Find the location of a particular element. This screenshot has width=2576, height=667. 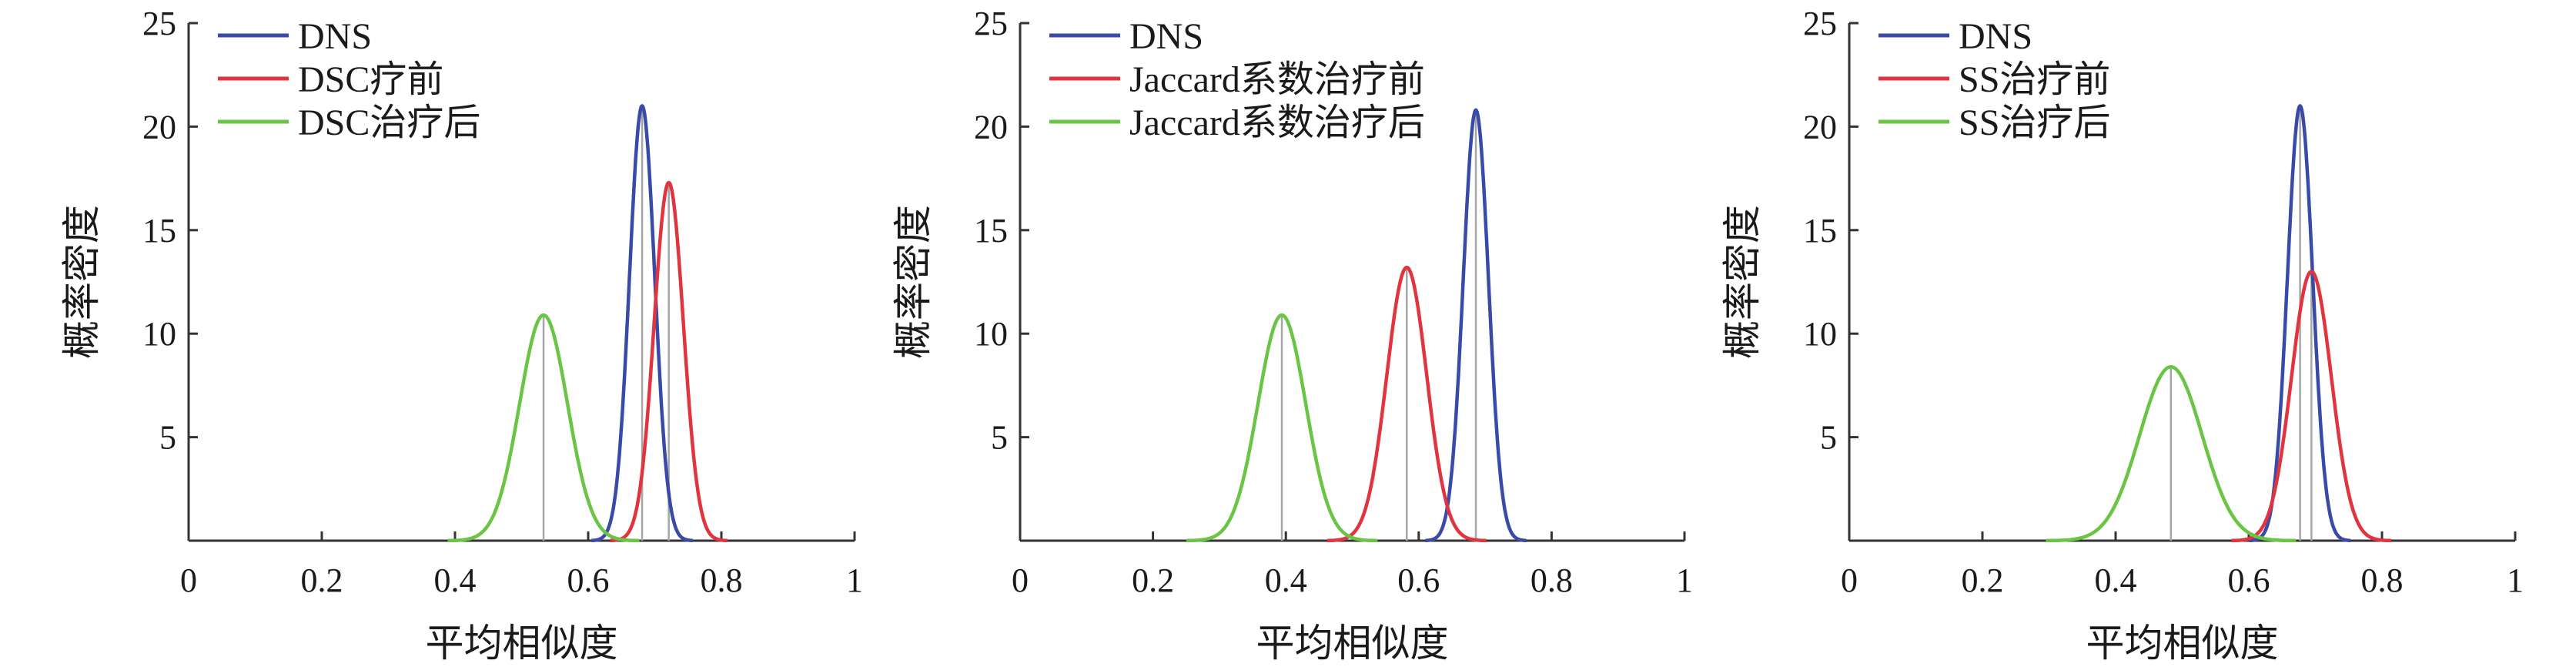

legend-entry: DSC治疗后 is located at coordinates (389, 123).